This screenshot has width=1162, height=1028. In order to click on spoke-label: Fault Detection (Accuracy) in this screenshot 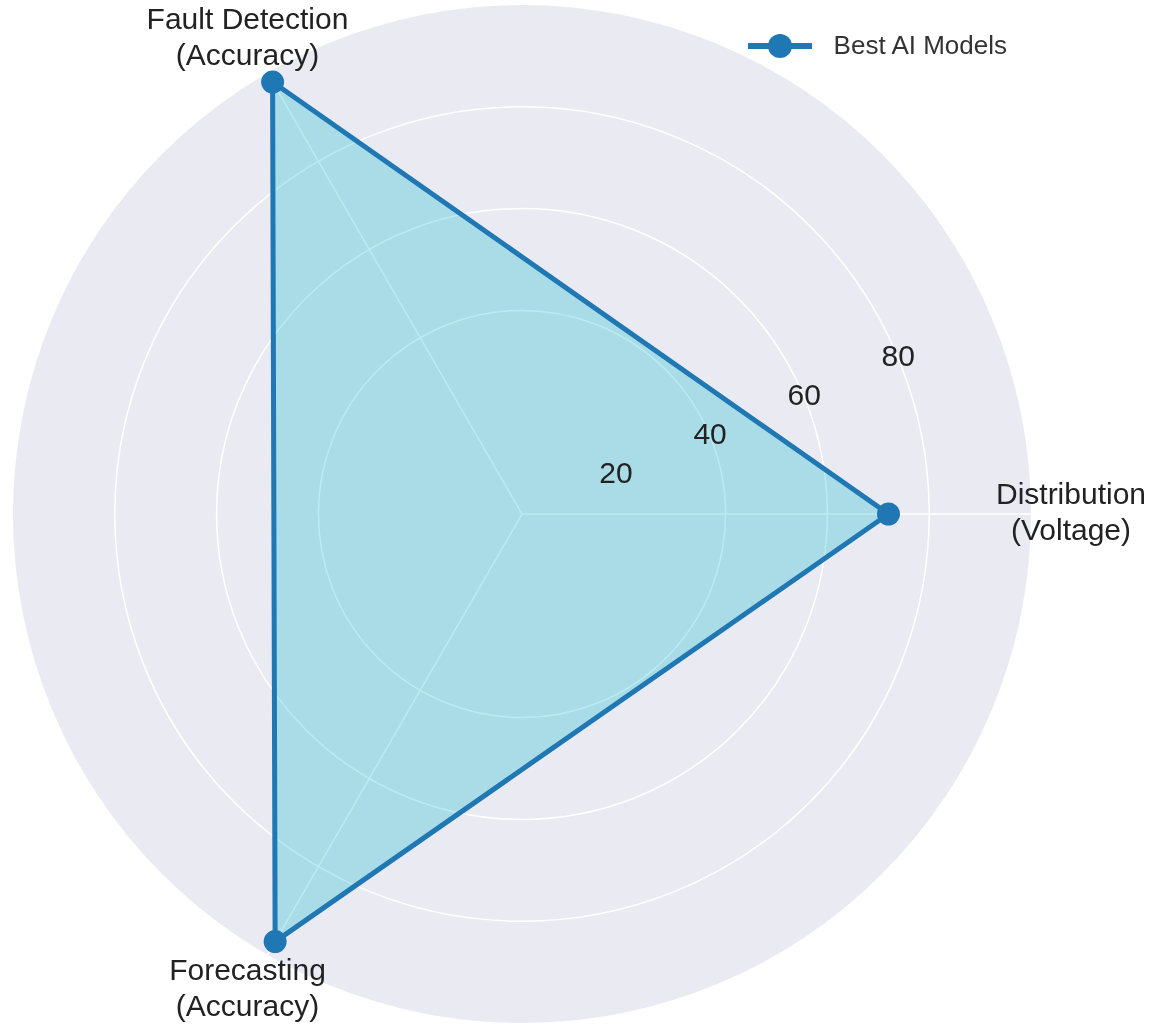, I will do `click(247, 36)`.